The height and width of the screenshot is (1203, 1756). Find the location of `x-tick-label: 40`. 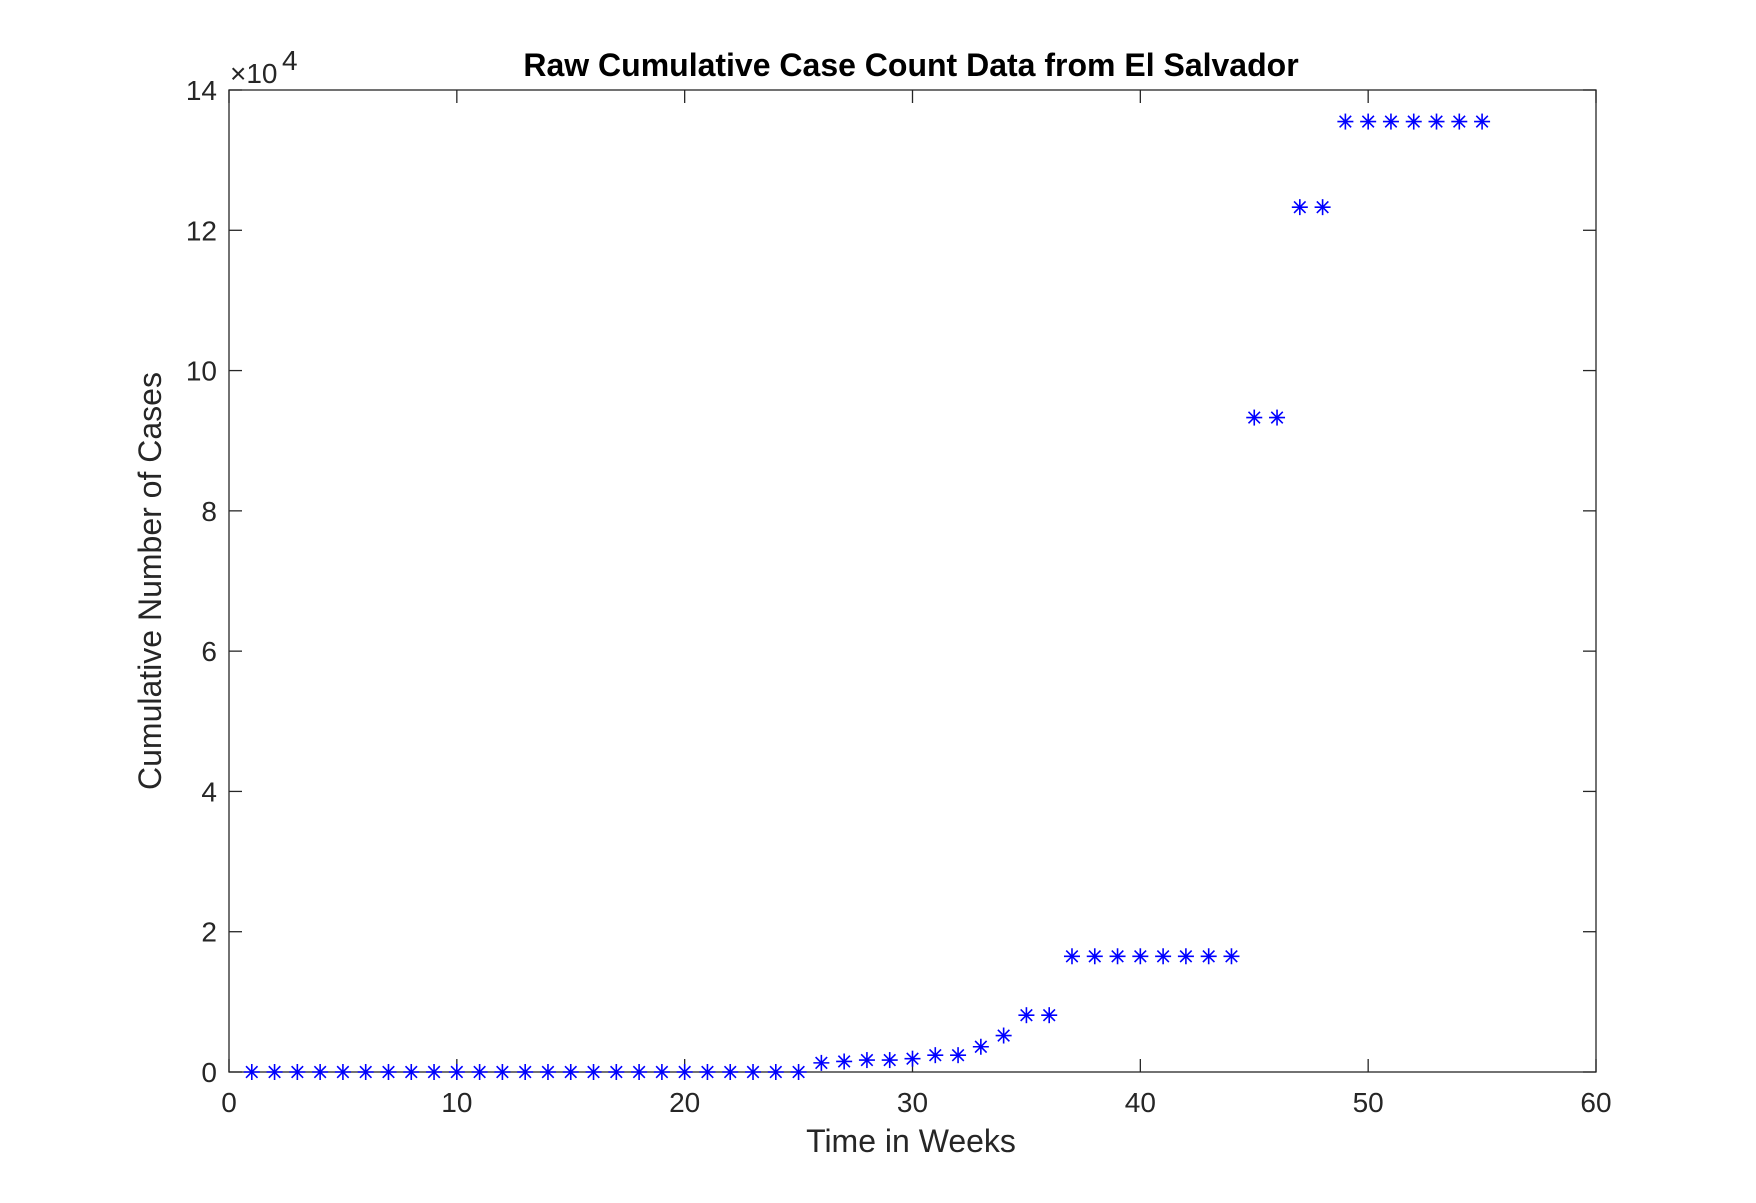

x-tick-label: 40 is located at coordinates (1140, 1102).